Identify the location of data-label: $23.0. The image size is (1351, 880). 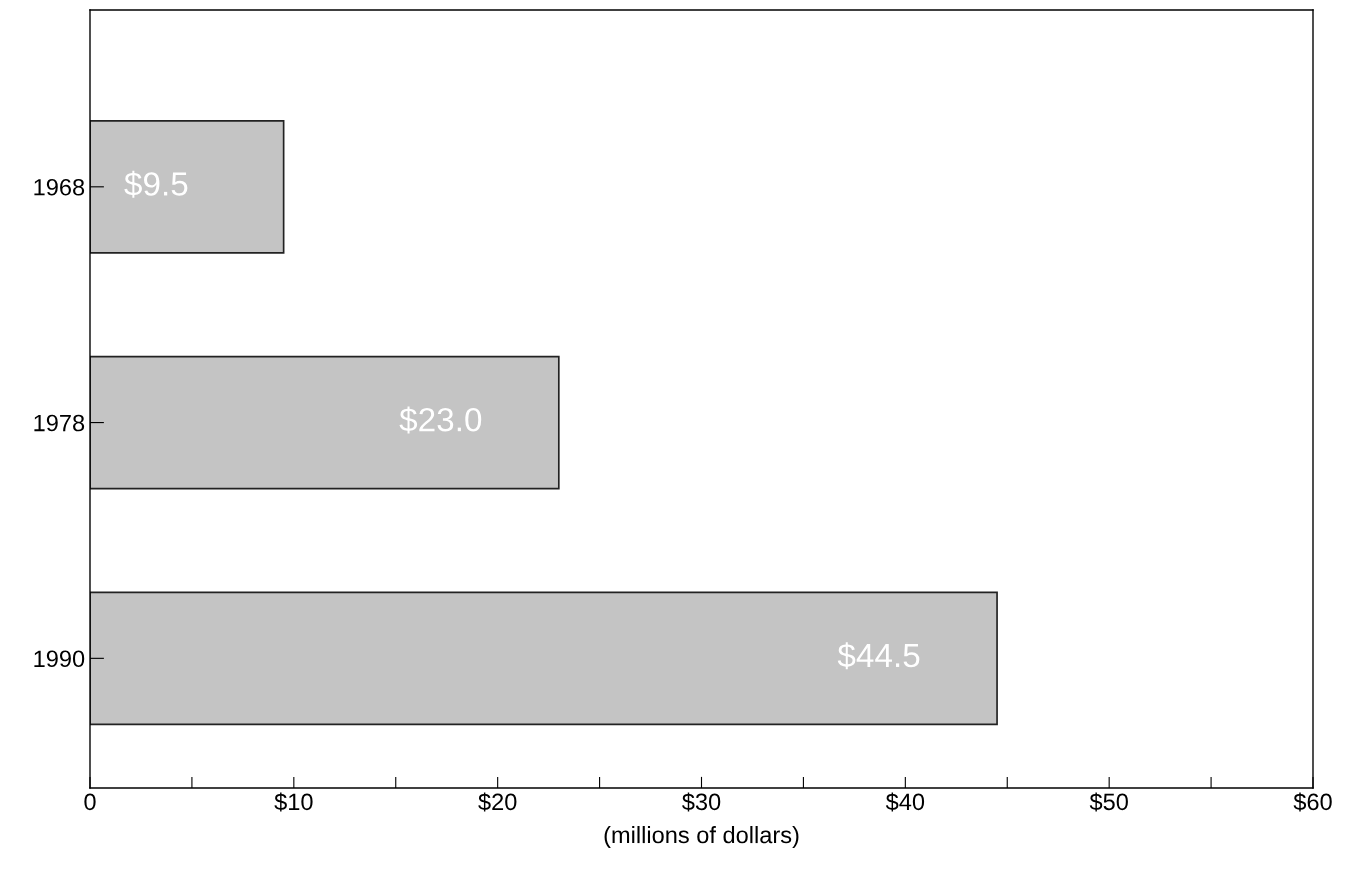
(440, 420).